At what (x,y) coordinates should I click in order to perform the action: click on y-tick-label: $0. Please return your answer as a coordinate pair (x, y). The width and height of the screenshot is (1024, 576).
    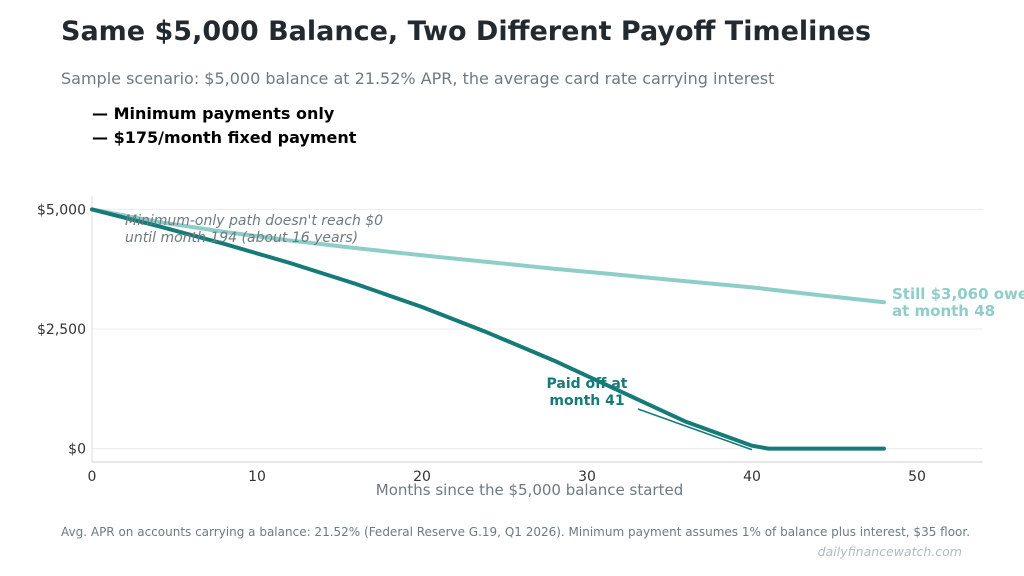
    Looking at the image, I should click on (77, 450).